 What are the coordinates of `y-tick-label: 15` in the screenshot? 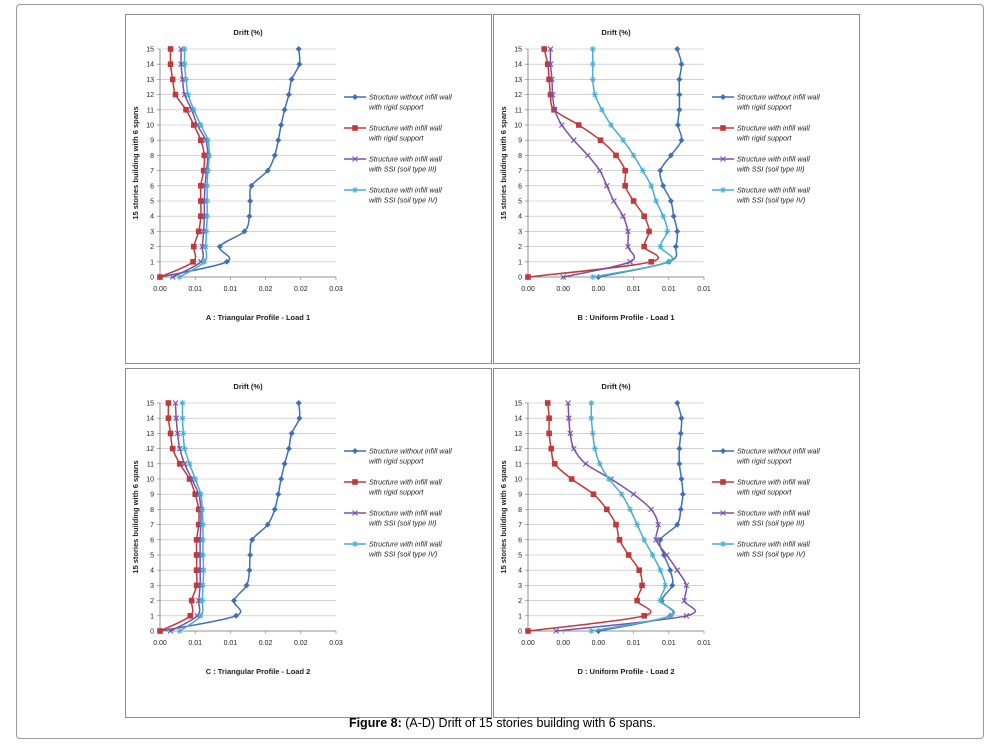 It's located at (150, 404).